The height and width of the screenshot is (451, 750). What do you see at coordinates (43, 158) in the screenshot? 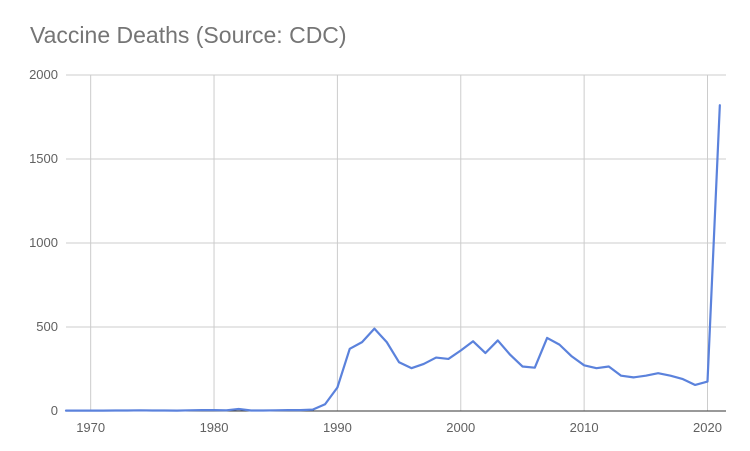
I see `y-tick-label: 1500` at bounding box center [43, 158].